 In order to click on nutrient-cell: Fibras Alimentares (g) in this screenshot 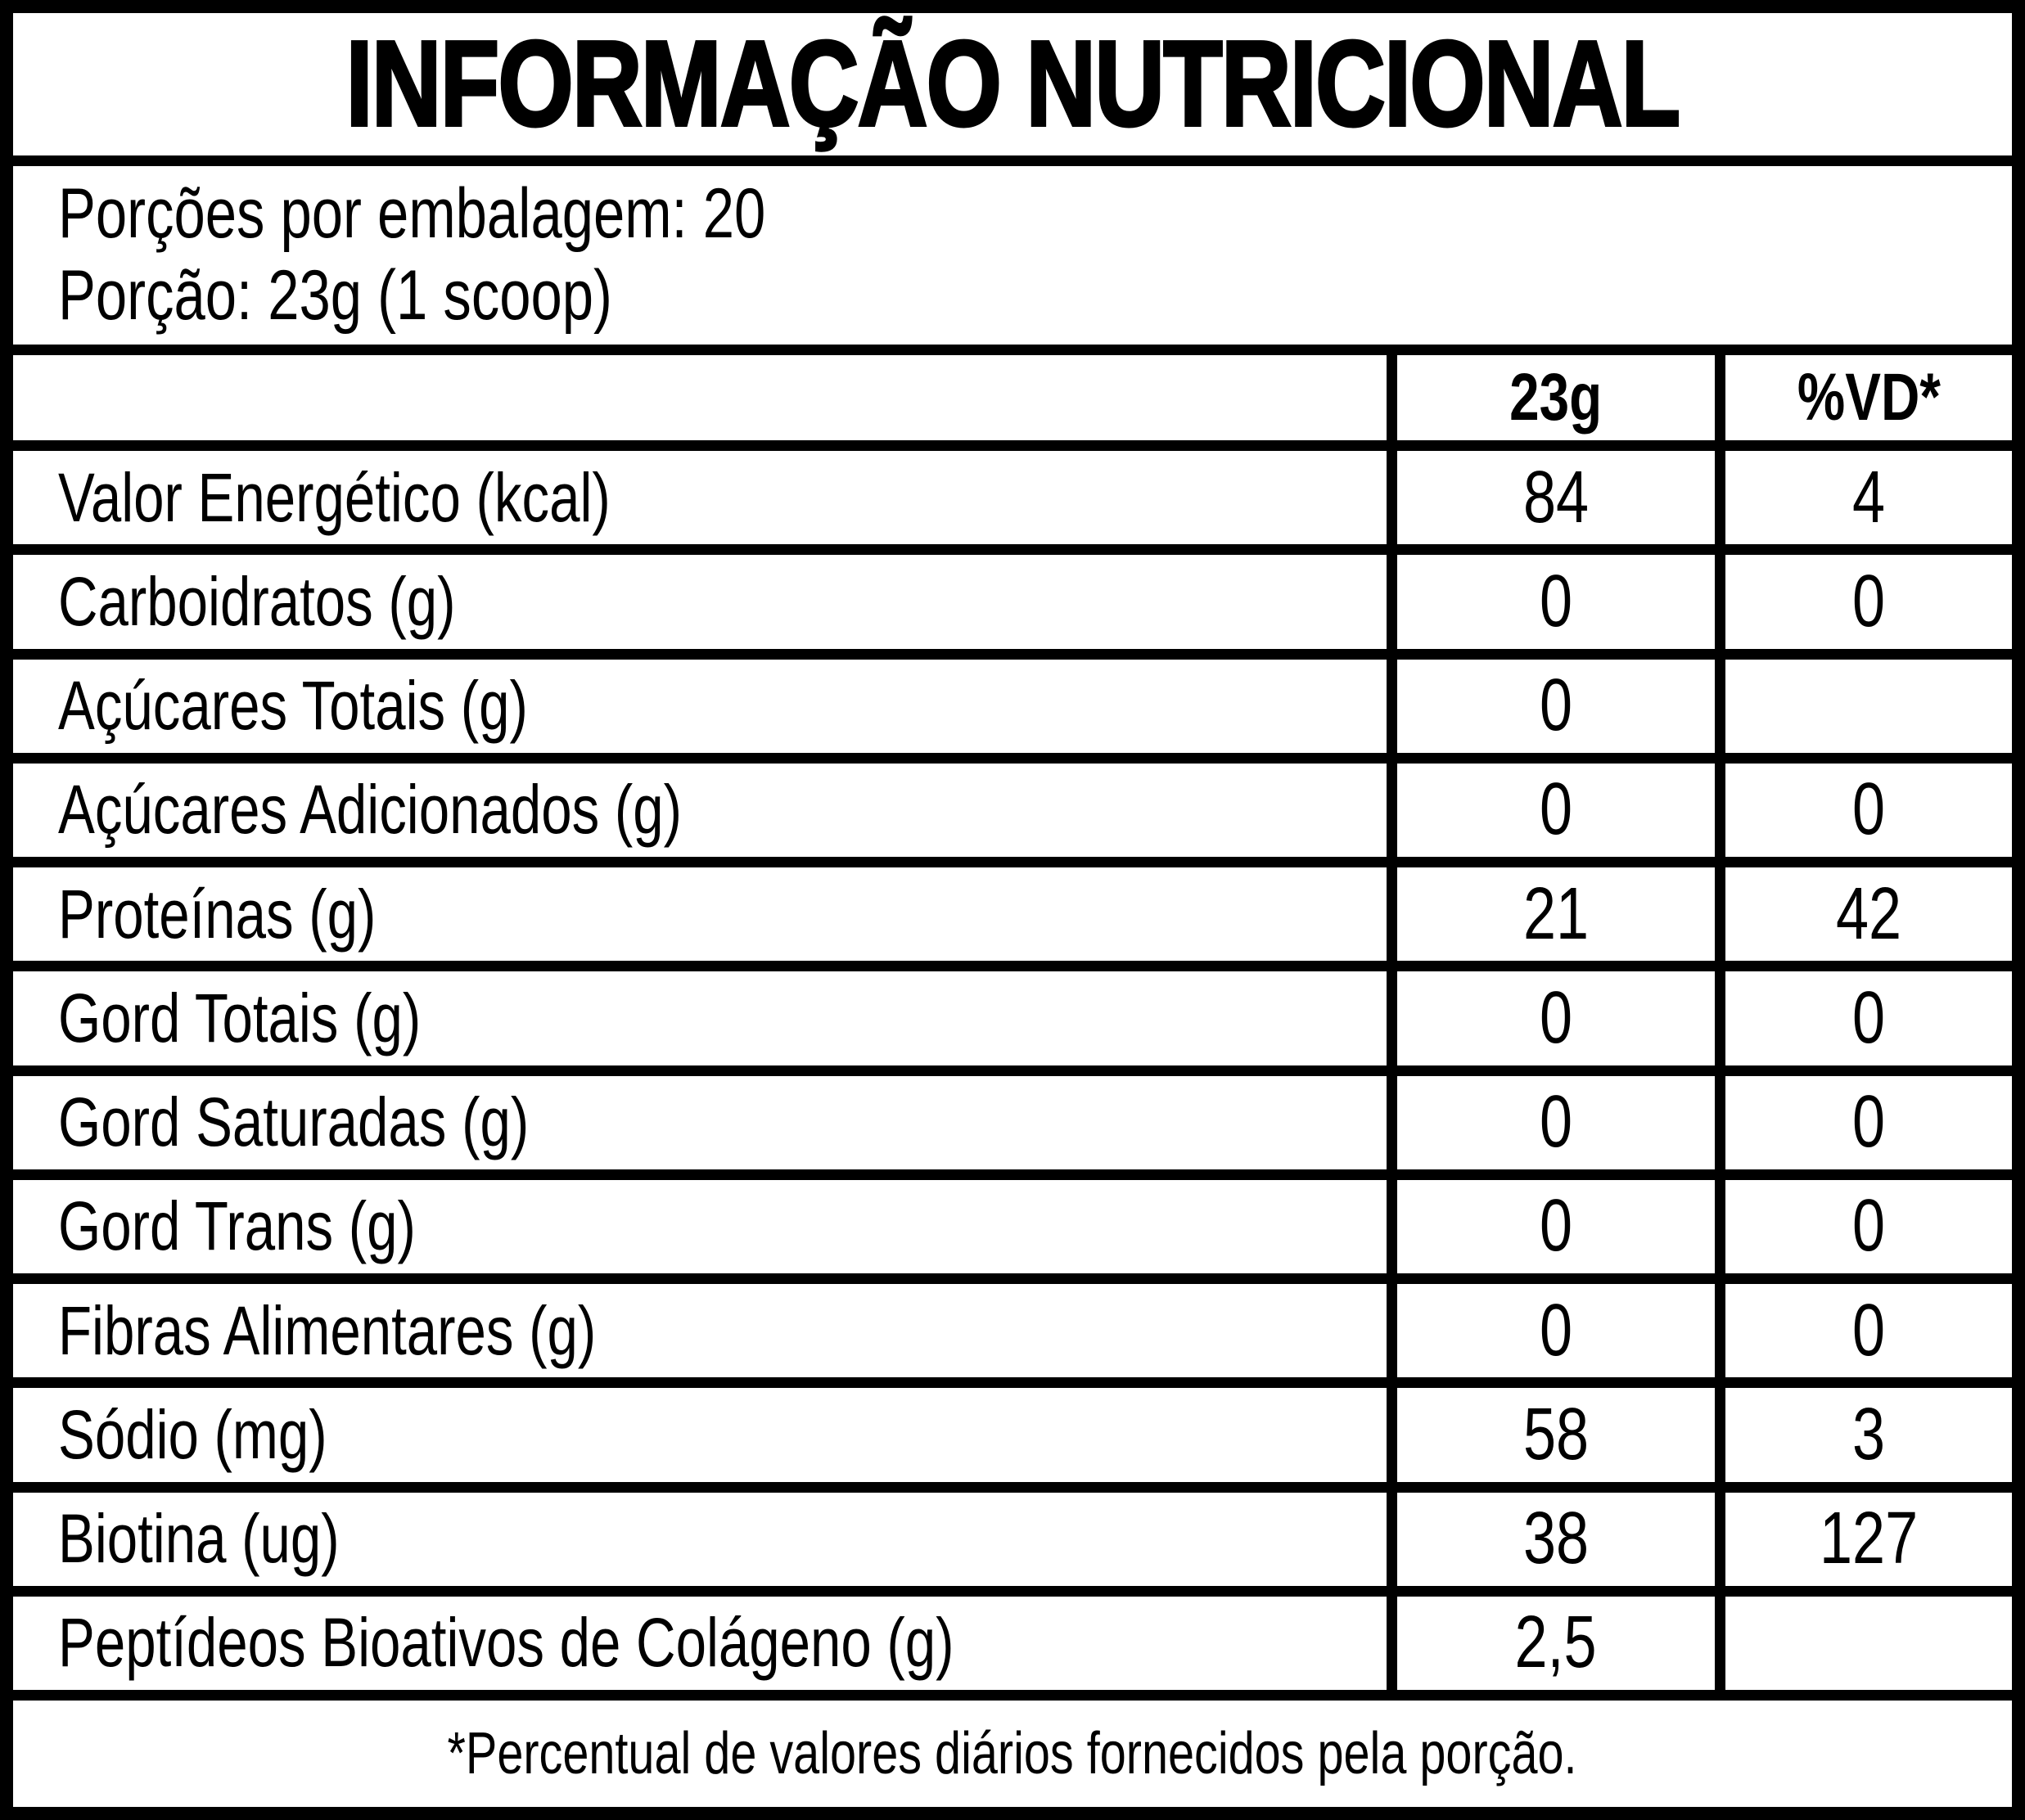, I will do `click(700, 1331)`.